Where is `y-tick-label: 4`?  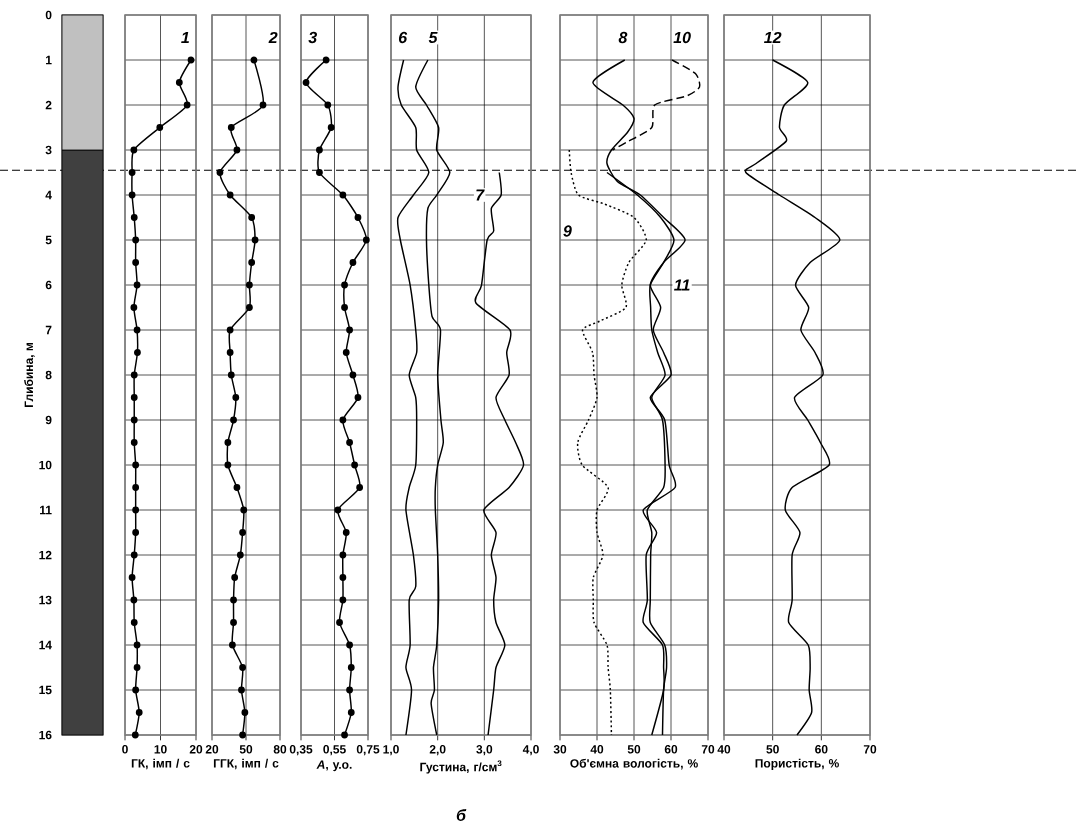
y-tick-label: 4 is located at coordinates (48, 195).